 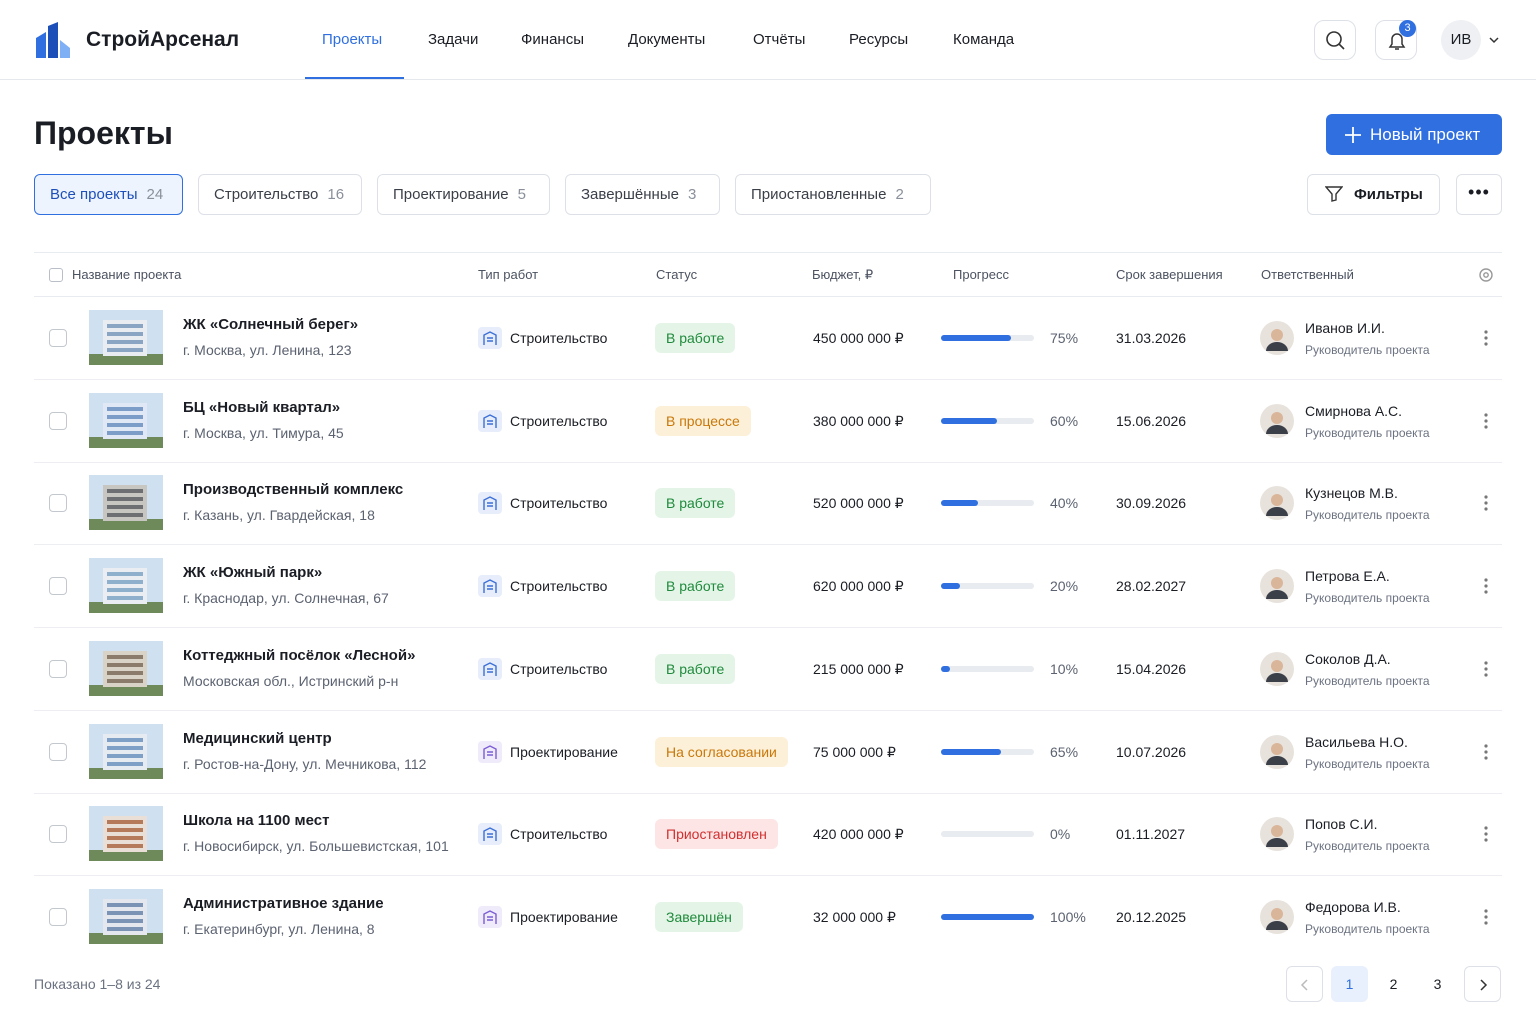 What do you see at coordinates (1494, 40) in the screenshot?
I see `user-menu-caret` at bounding box center [1494, 40].